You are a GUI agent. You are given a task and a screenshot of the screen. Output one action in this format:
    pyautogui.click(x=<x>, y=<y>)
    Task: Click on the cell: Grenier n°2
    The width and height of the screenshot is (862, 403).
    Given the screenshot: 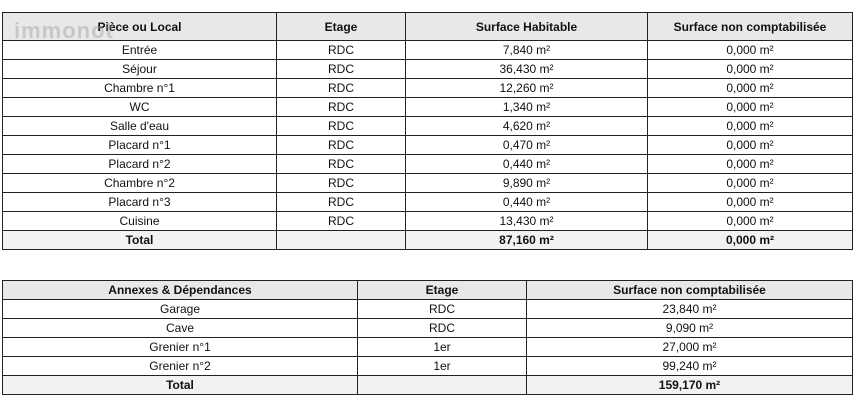 What is the action you would take?
    pyautogui.click(x=180, y=366)
    